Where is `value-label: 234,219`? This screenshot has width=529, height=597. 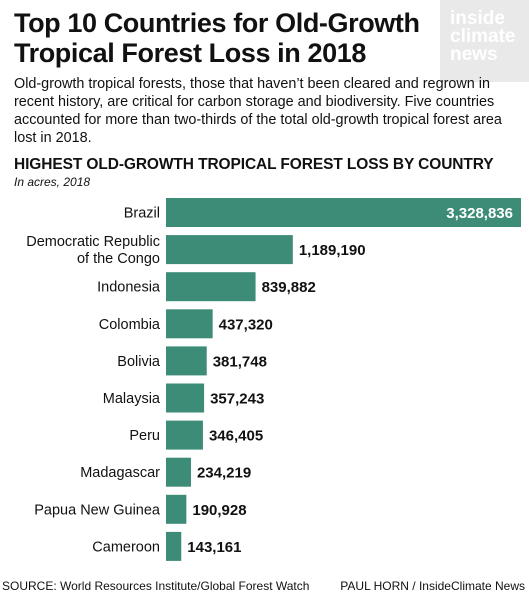 value-label: 234,219 is located at coordinates (224, 473).